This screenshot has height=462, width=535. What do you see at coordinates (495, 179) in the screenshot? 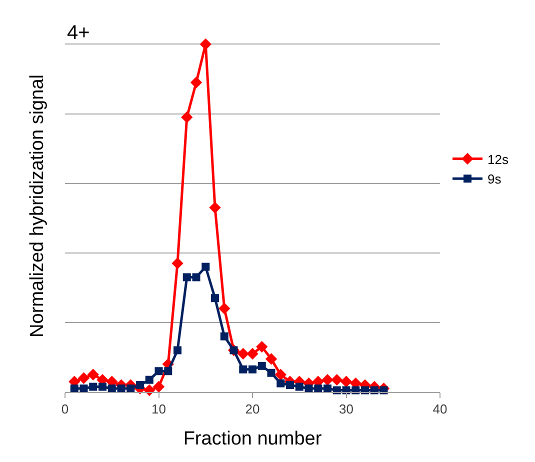
I see `legend-label: 9s` at bounding box center [495, 179].